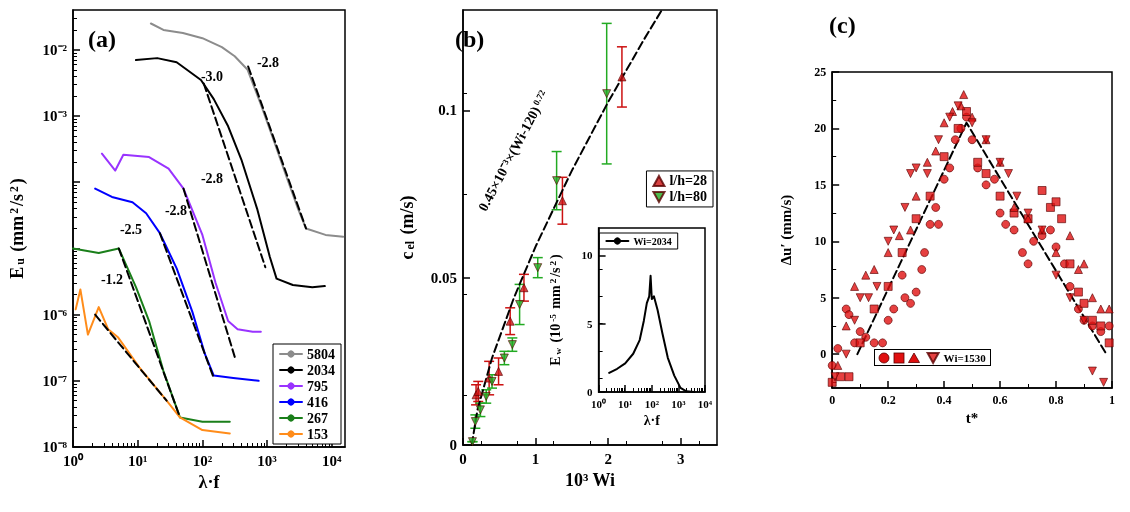  I want to click on y-tick-label: 15, so click(820, 184).